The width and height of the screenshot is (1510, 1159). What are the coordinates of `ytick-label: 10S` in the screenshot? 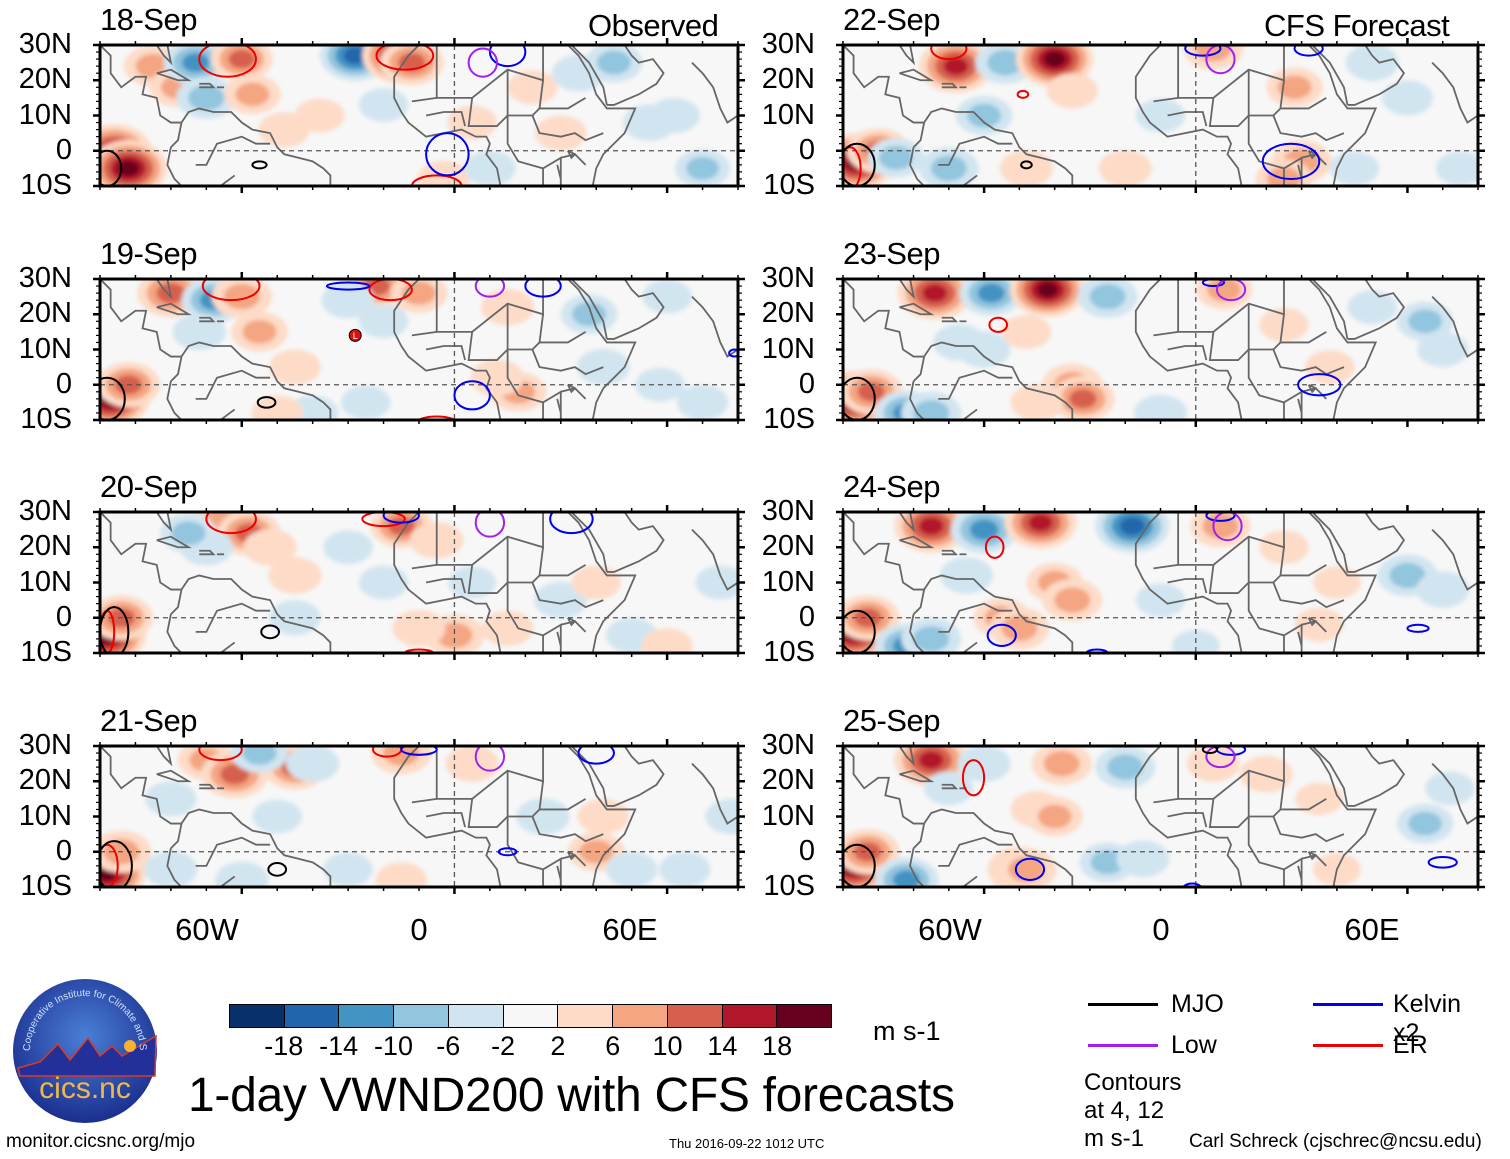 It's located at (789, 419).